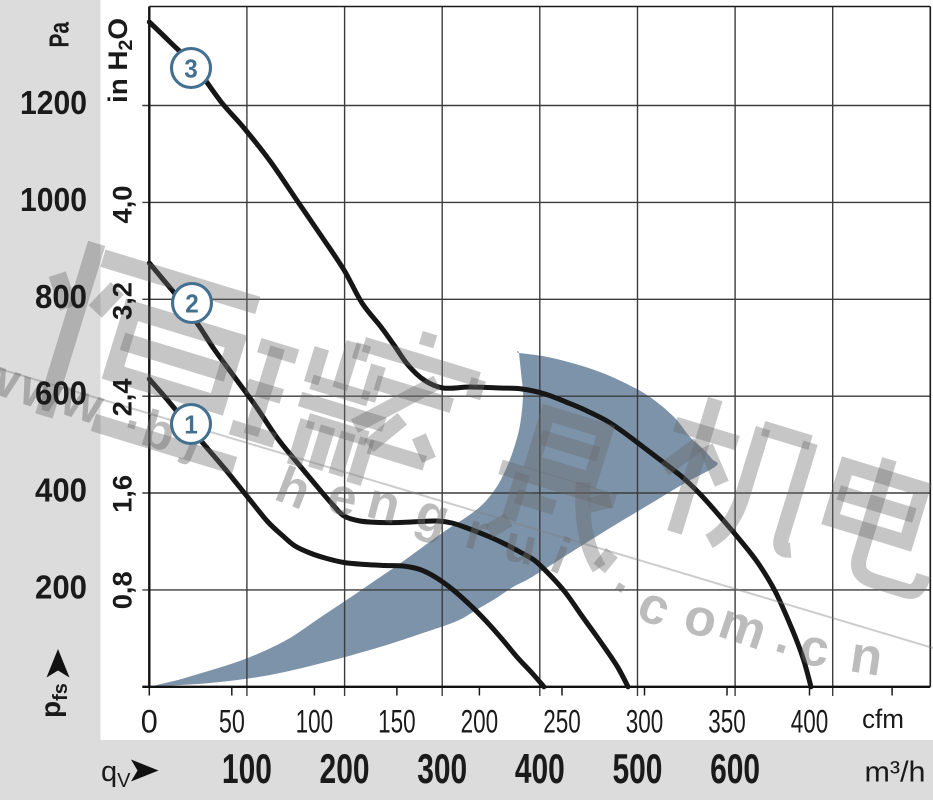 This screenshot has width=933, height=800. What do you see at coordinates (191, 425) in the screenshot?
I see `svg-text: 1` at bounding box center [191, 425].